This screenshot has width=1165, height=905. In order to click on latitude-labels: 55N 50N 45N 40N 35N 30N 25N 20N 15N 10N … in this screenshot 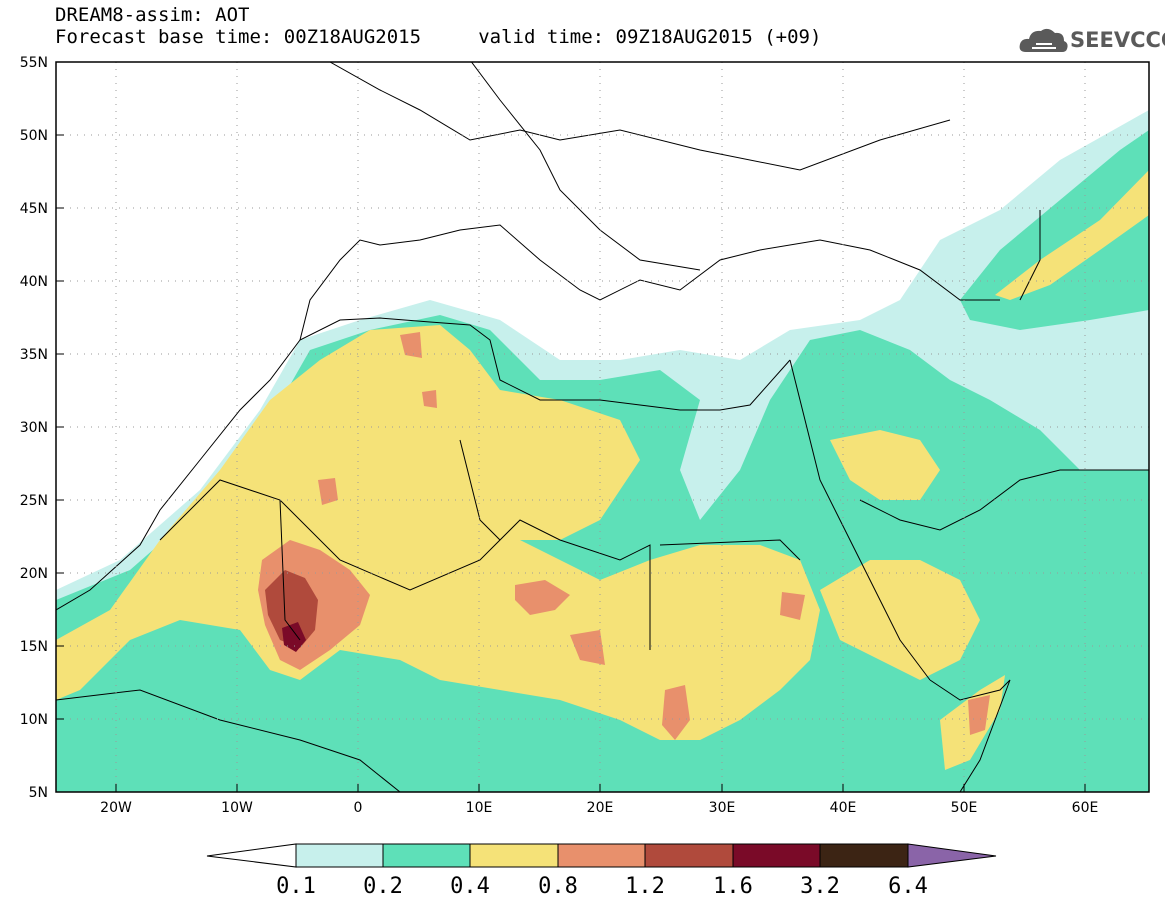, I will do `click(34, 428)`.